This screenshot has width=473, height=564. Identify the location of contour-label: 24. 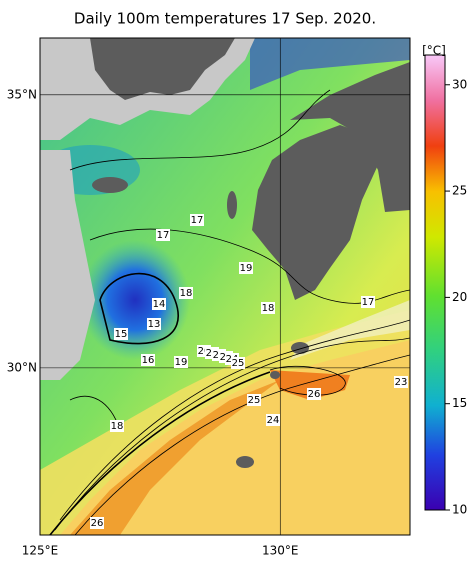
(273, 420).